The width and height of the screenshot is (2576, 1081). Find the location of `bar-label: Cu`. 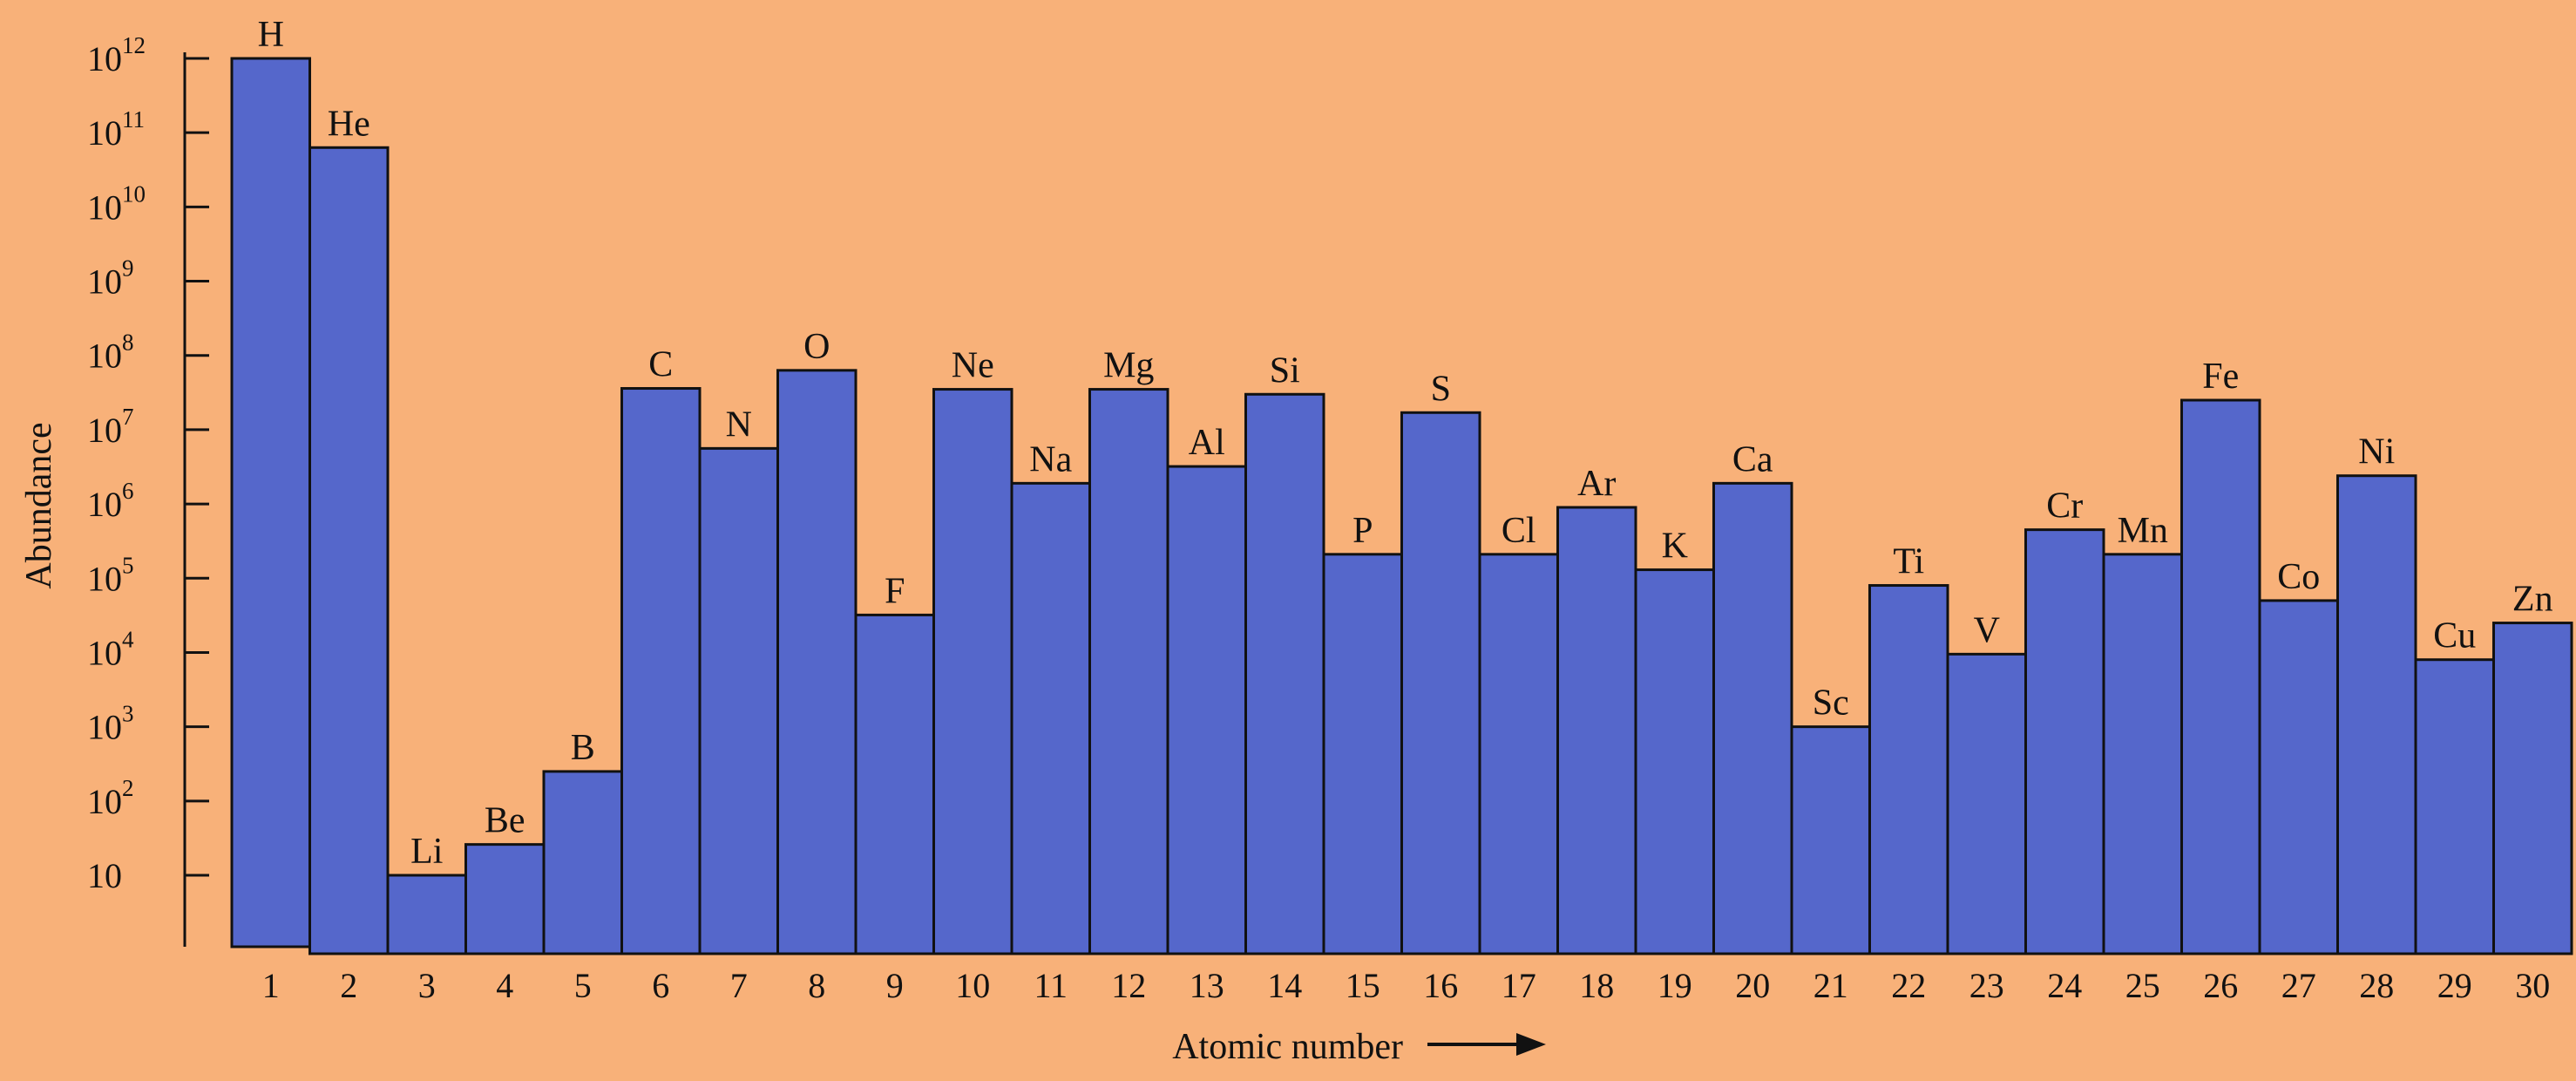

bar-label: Cu is located at coordinates (2455, 636).